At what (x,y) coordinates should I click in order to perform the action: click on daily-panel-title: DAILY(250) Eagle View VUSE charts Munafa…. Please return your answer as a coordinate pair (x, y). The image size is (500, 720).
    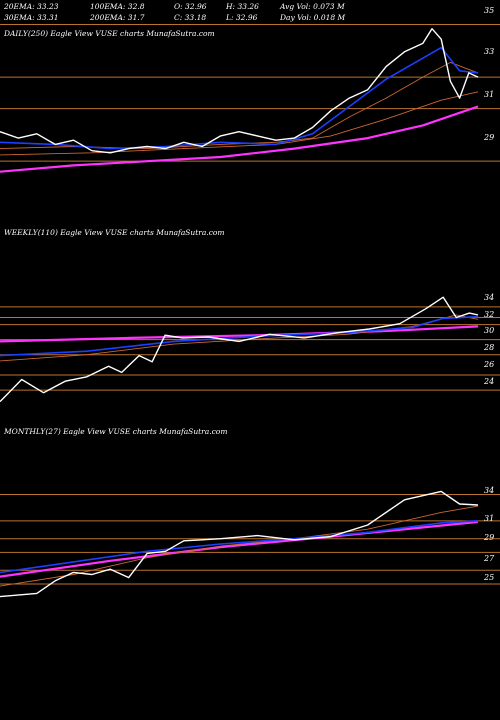
    Looking at the image, I should click on (109, 33).